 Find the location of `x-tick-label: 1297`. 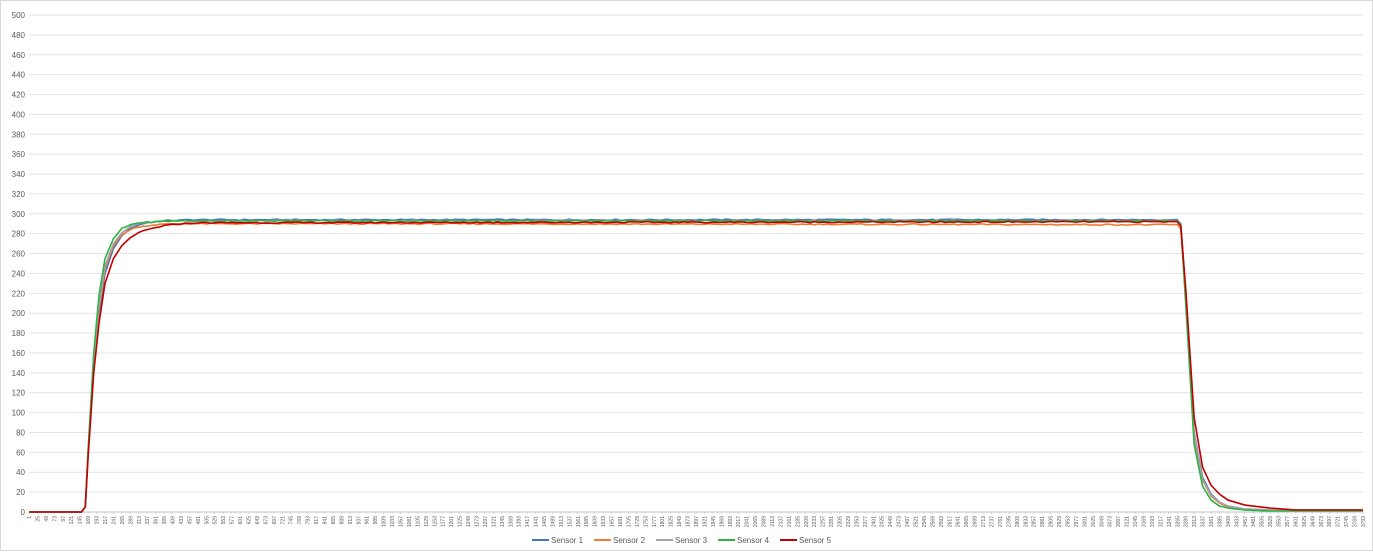

x-tick-label: 1297 is located at coordinates (486, 521).